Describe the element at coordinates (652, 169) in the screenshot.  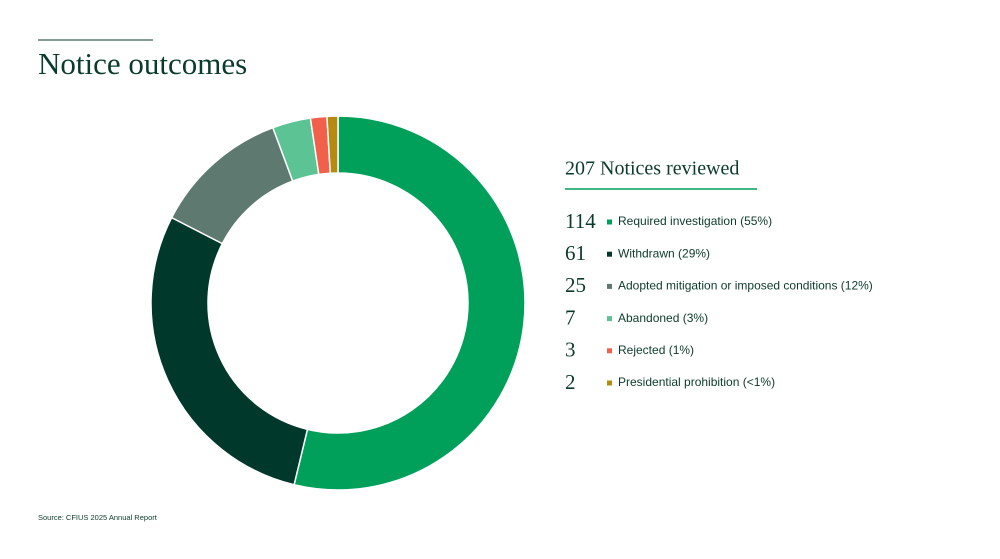
I see `chart-subtitle: 207 Notices reviewed` at that location.